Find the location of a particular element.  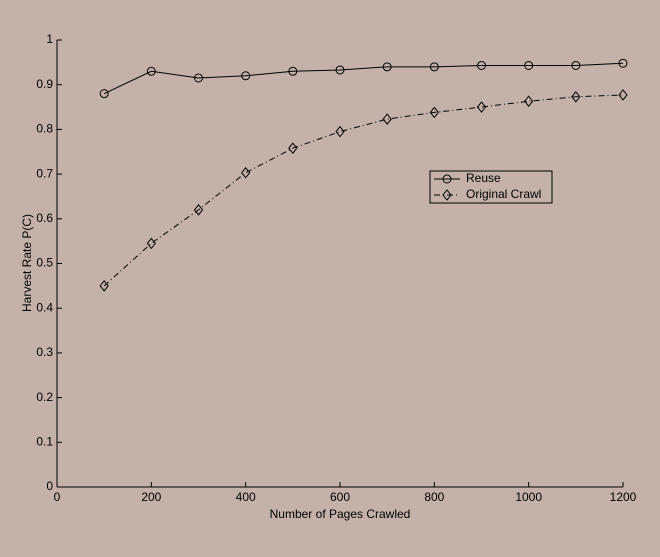

y-tick-label: 0.7 is located at coordinates (44, 173).